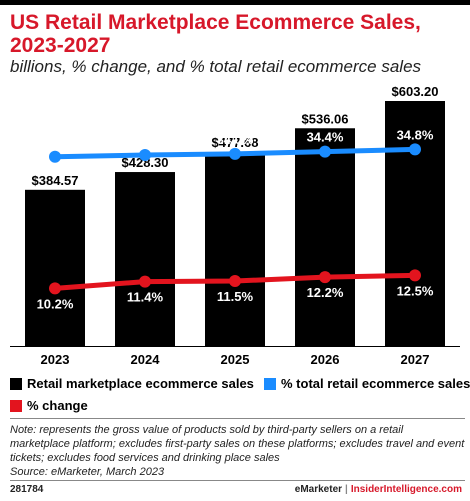  Describe the element at coordinates (415, 290) in the screenshot. I see `point-label-change-2027: 12.5%` at that location.